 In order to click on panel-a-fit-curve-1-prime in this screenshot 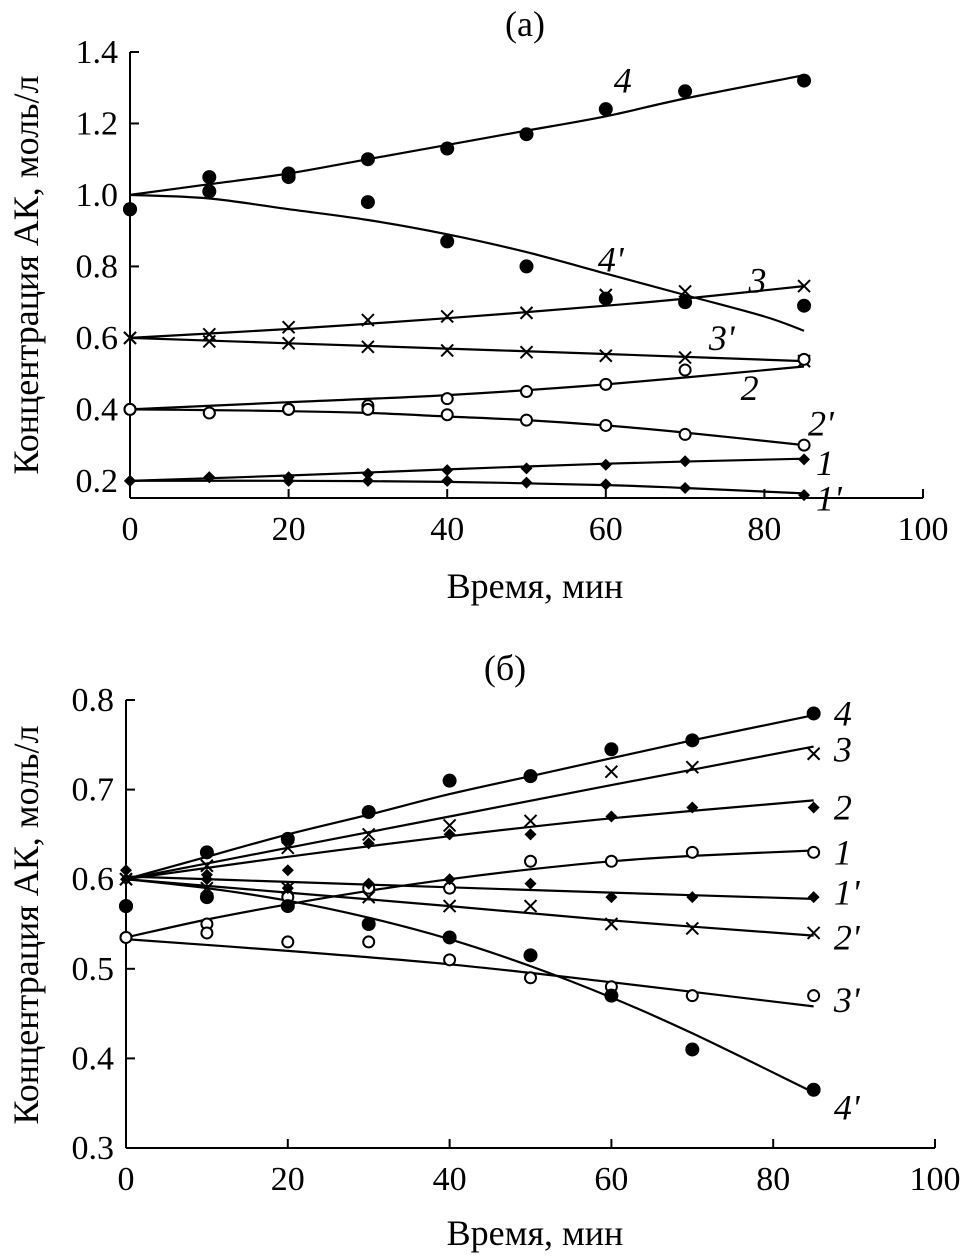, I will do `click(467, 487)`.